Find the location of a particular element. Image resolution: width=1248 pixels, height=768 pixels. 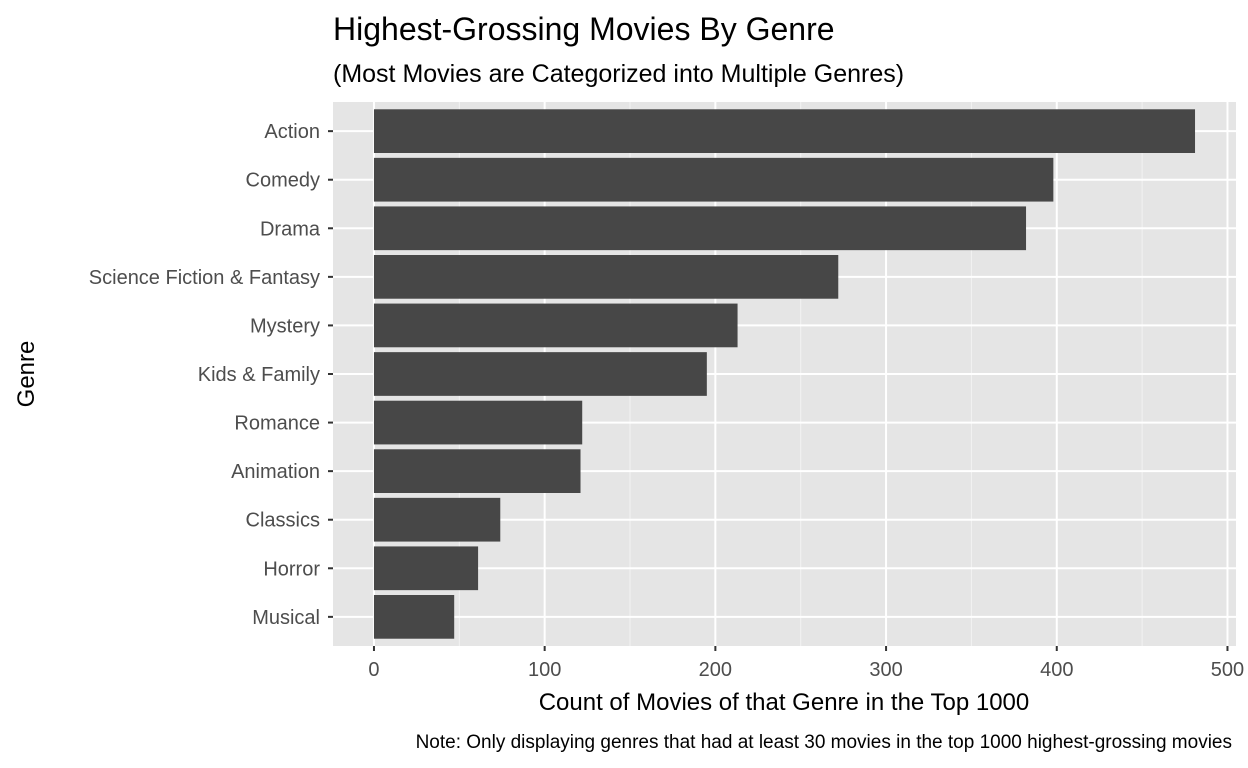

bar-science-fiction-fantasy is located at coordinates (606, 277).